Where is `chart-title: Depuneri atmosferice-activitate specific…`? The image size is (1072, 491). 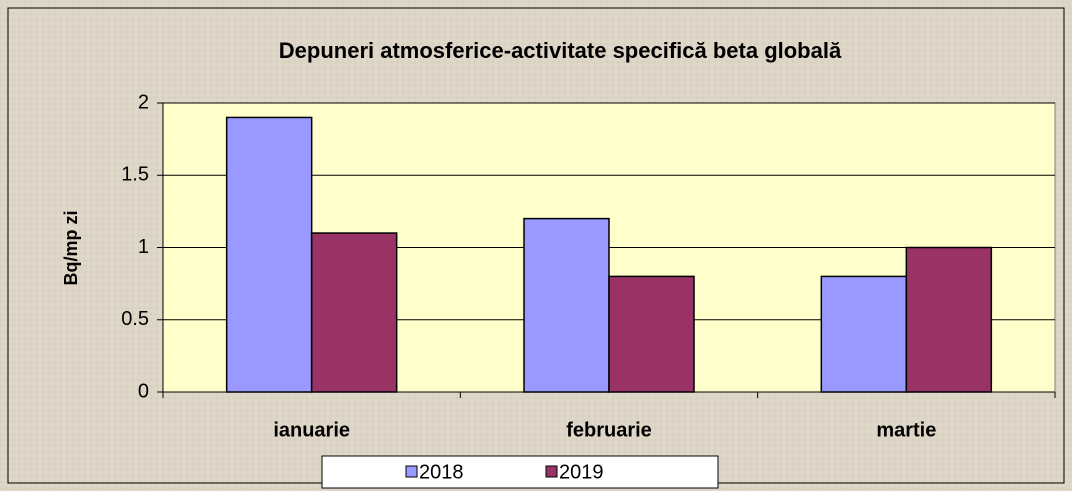
chart-title: Depuneri atmosferice-activitate specific… is located at coordinates (560, 50).